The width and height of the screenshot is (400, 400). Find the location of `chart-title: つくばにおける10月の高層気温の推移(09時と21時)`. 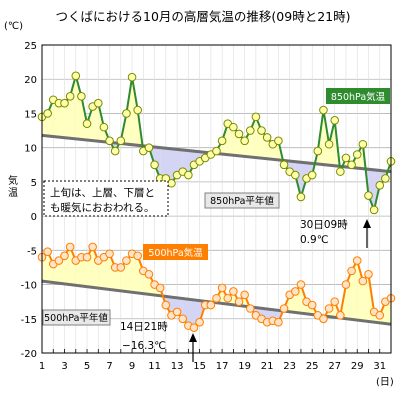

chart-title: つくばにおける10月の高層気温の推移(09時と21時) is located at coordinates (203, 16).